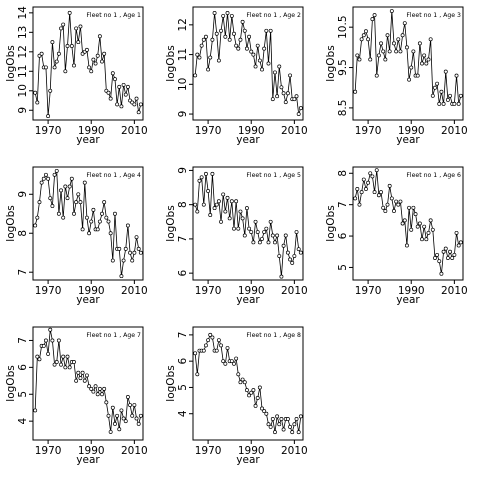  Describe the element at coordinates (23, 13) in the screenshot. I see `y-tick-label: 14` at that location.